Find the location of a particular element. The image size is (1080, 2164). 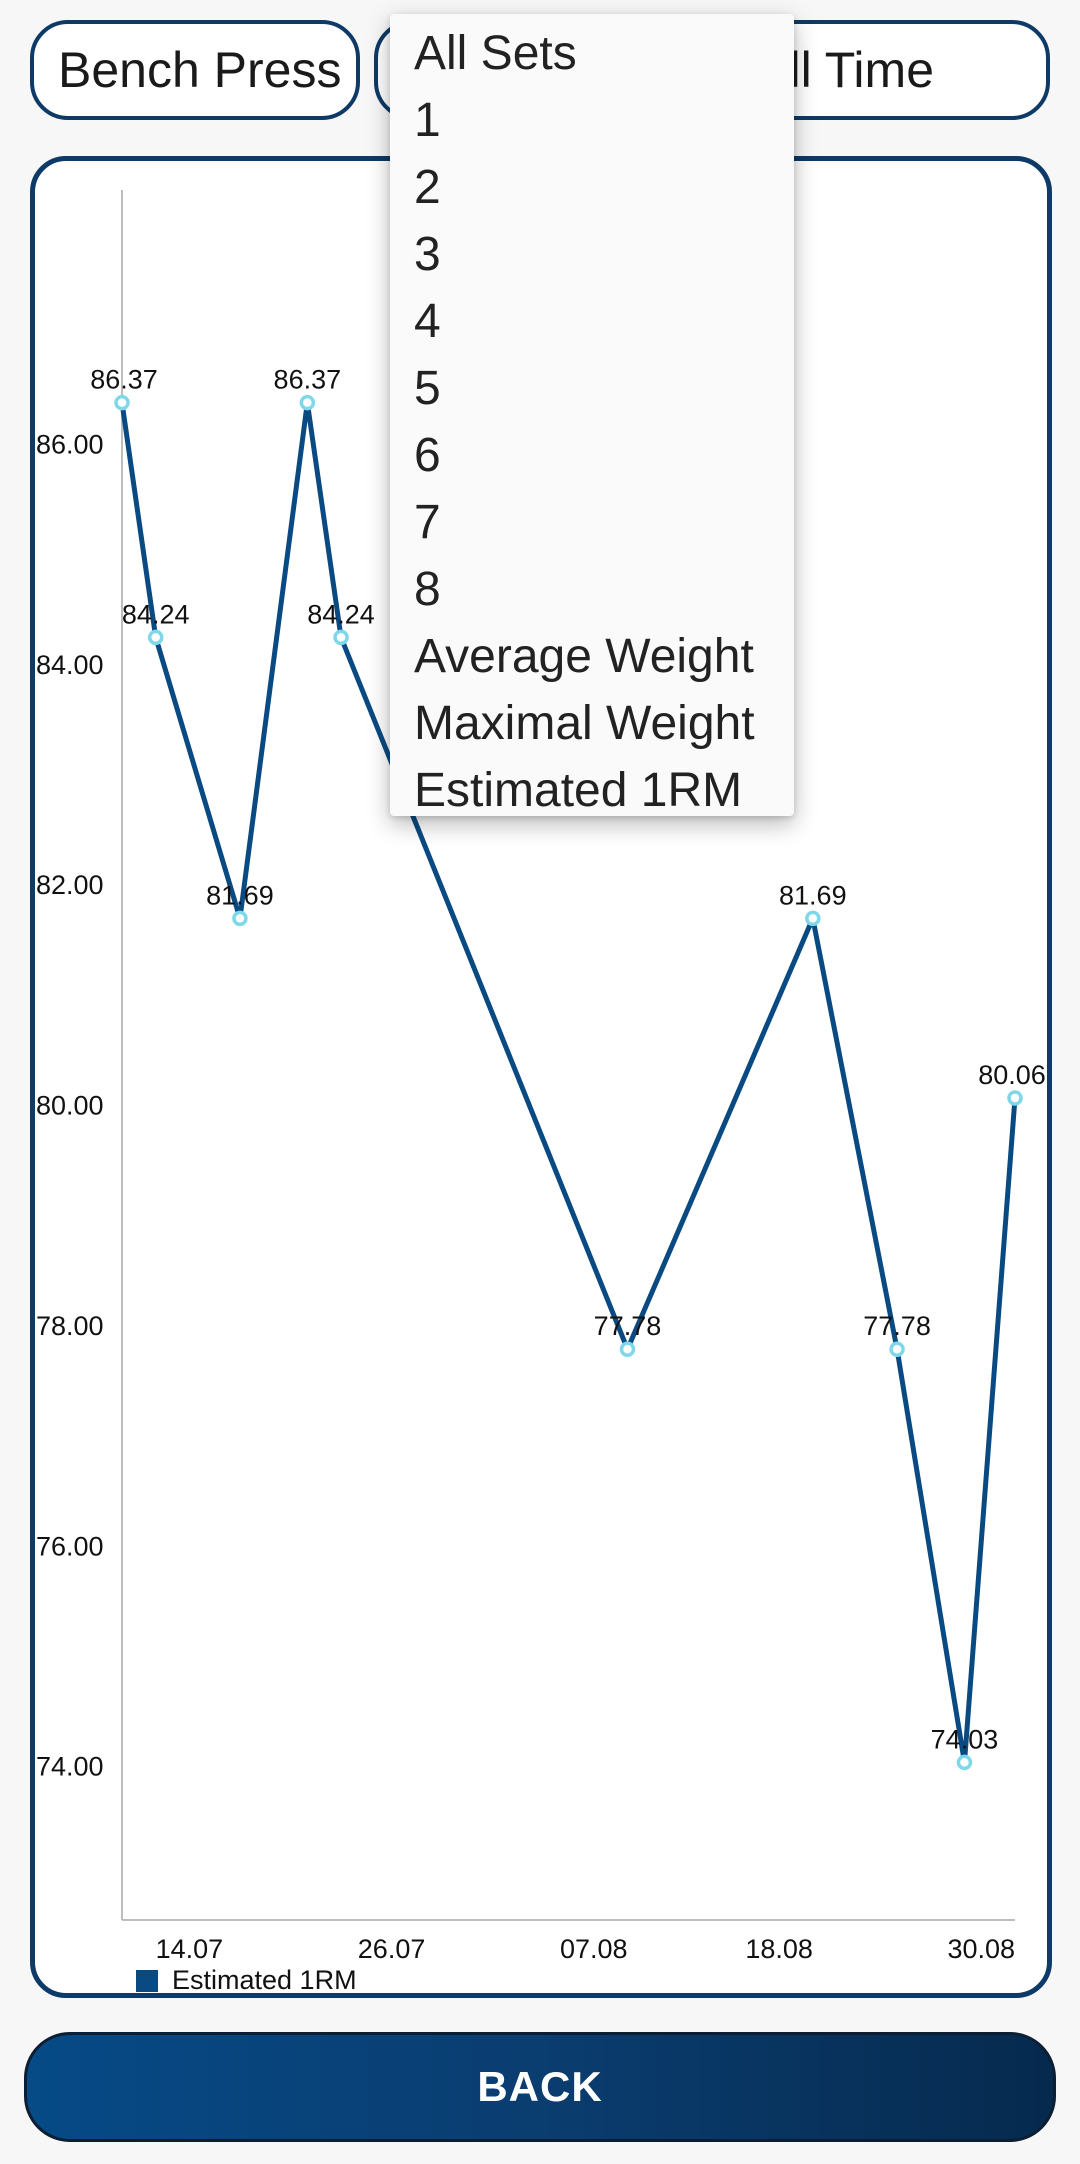

y-tick-label: 74.00 is located at coordinates (70, 1767).